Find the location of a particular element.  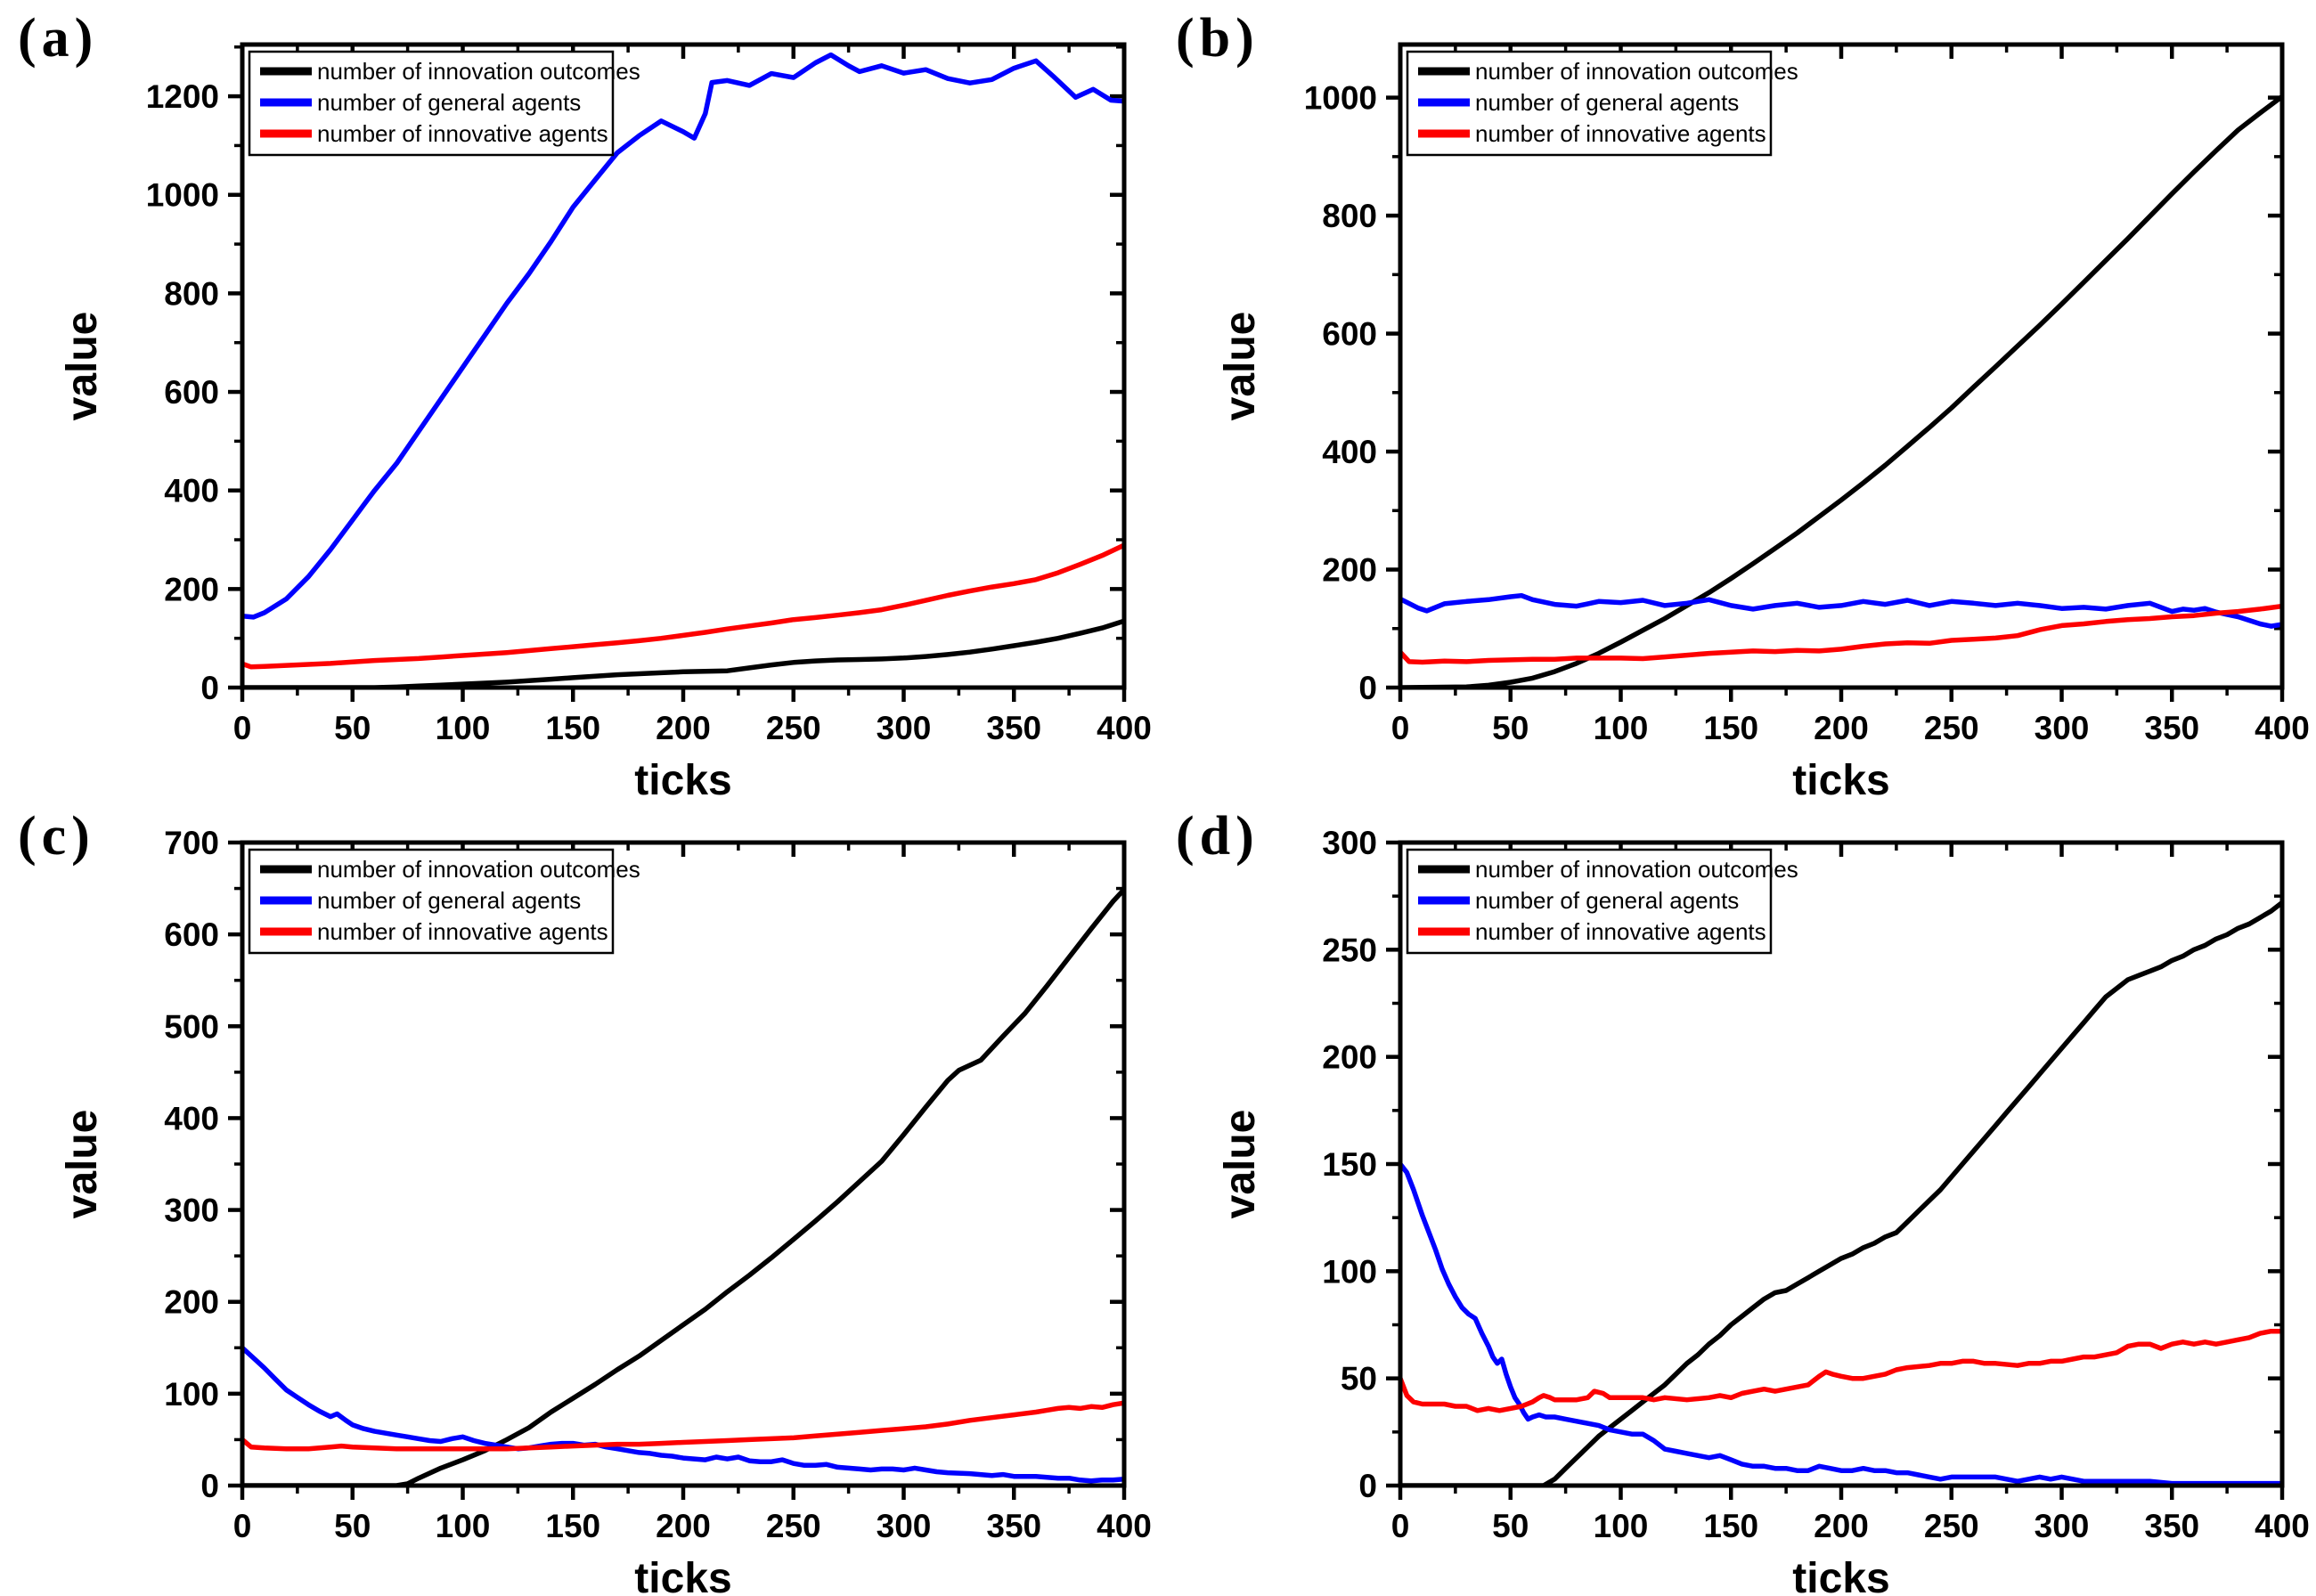

panel-label-c: (c) is located at coordinates (56, 836).